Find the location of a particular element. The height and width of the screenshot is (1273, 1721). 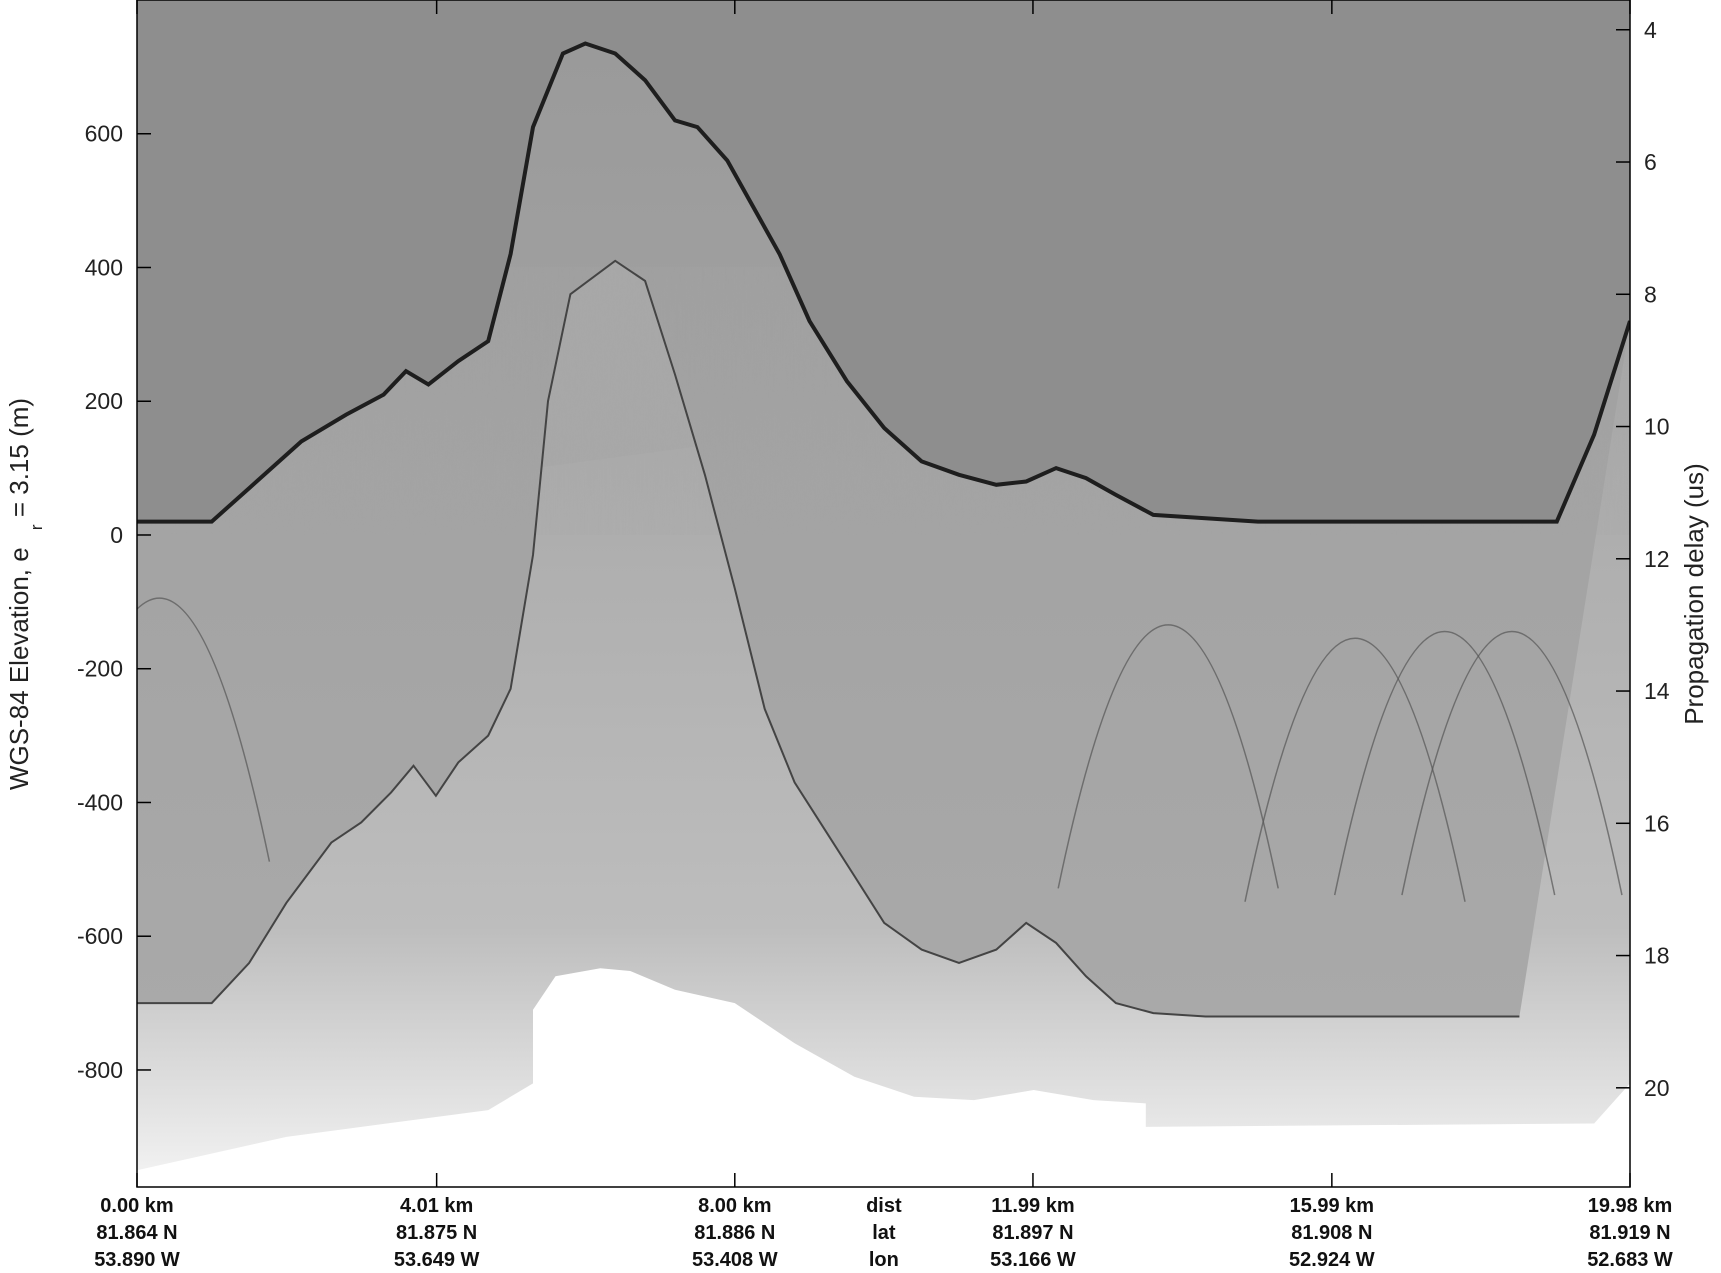

right-tick-label: 12 is located at coordinates (1657, 559).